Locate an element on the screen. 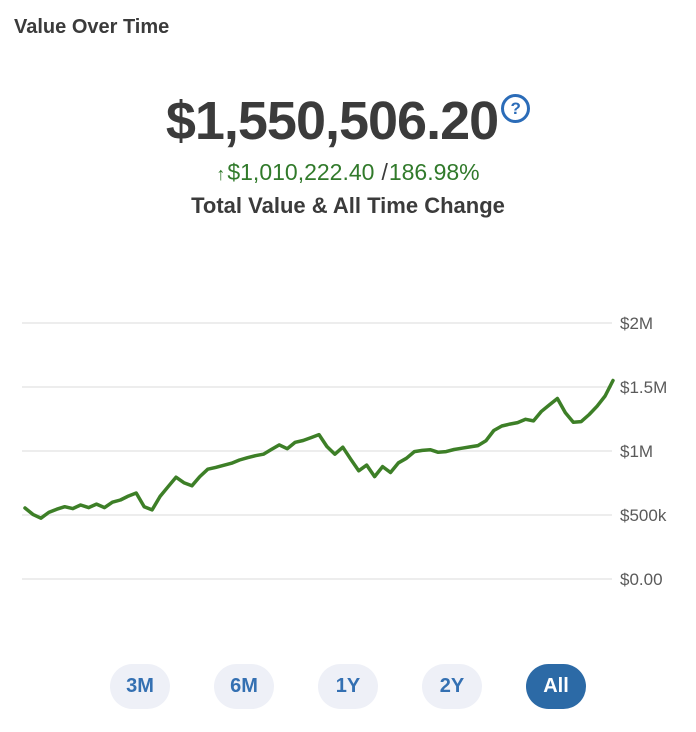  up-arrow-icon: ↑ is located at coordinates (221, 174).